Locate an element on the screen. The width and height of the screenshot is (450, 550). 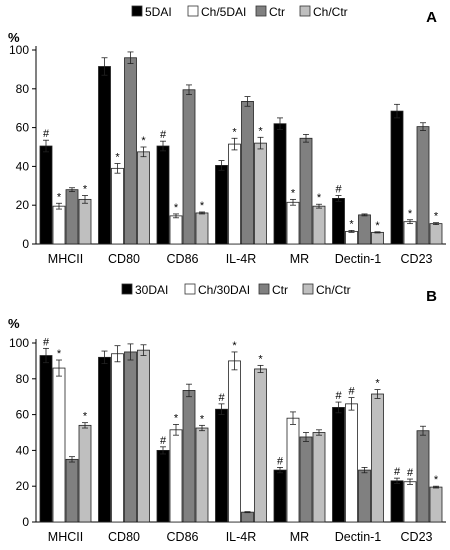
bar-5dai-cd80 is located at coordinates (104, 155).